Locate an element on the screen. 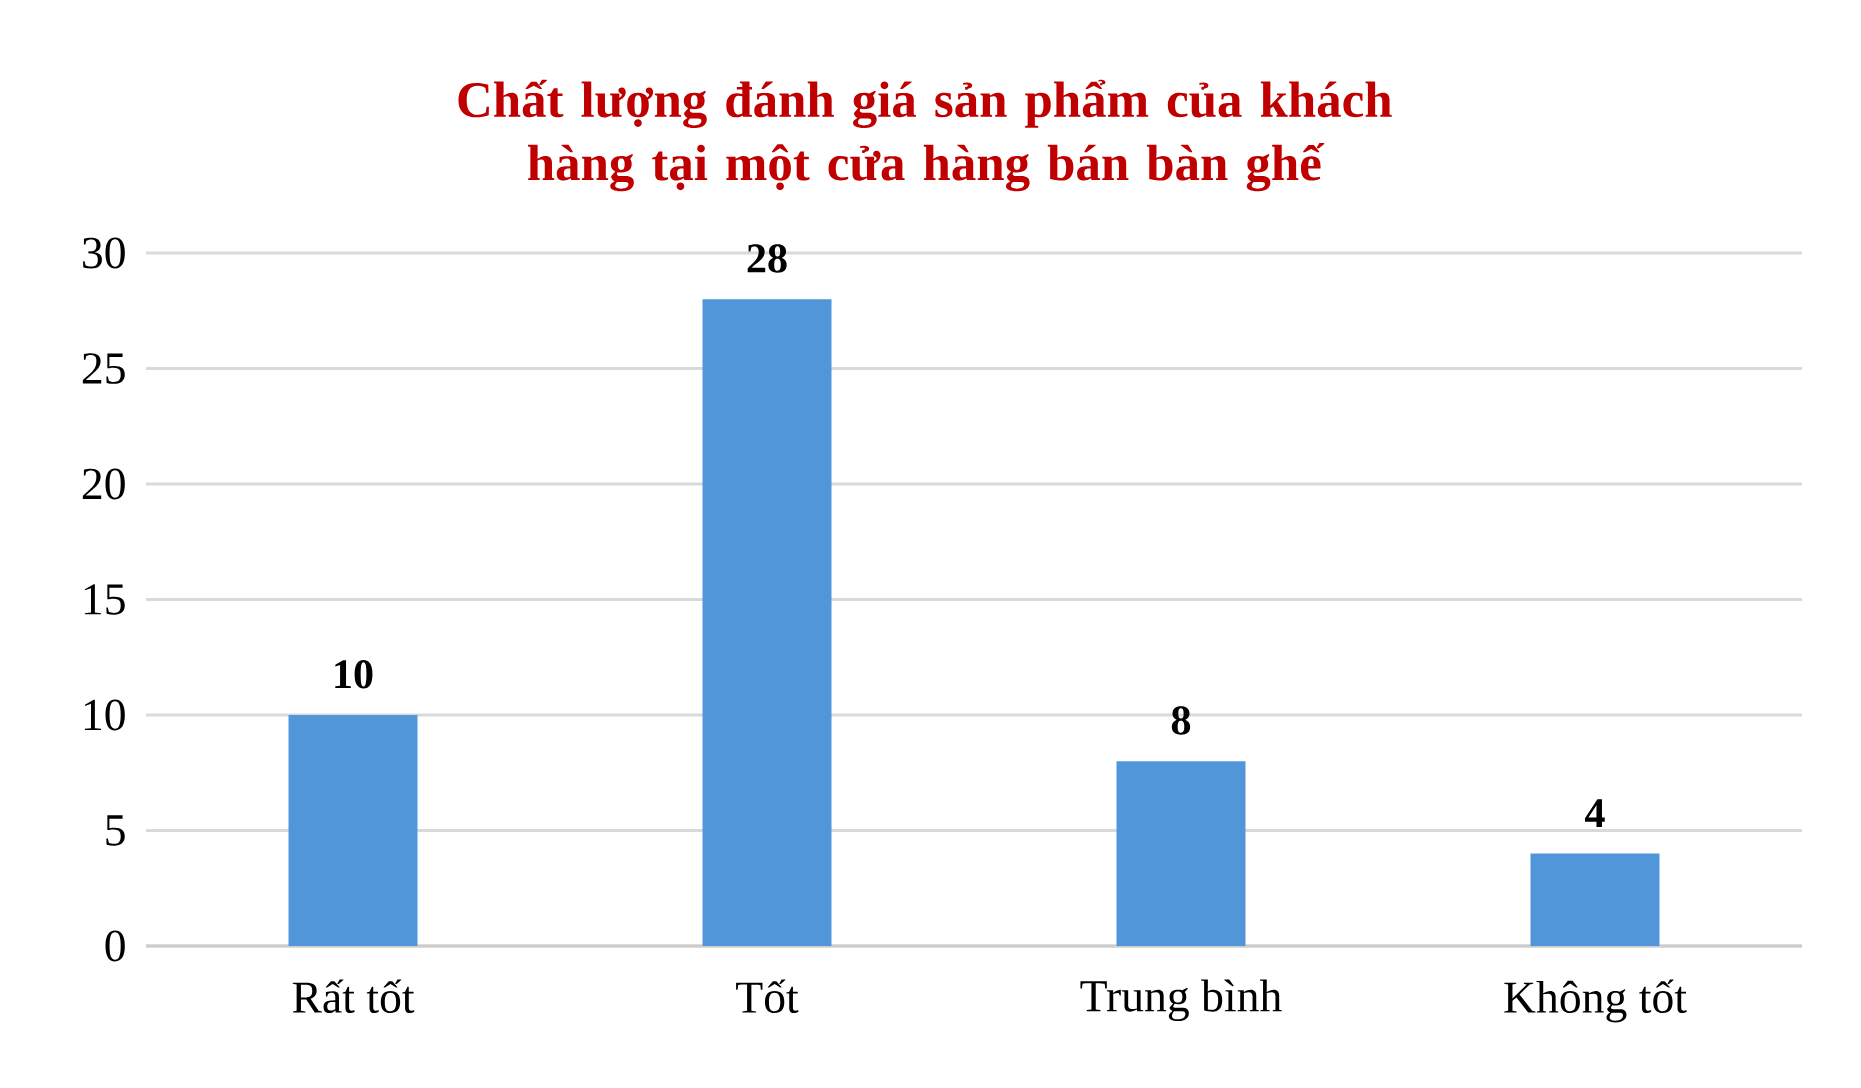  chart-title: Chất lượng đánh giá sản phẩm của khách hàng tại một cửa hàng bán bàn ghế is located at coordinates (925, 135).